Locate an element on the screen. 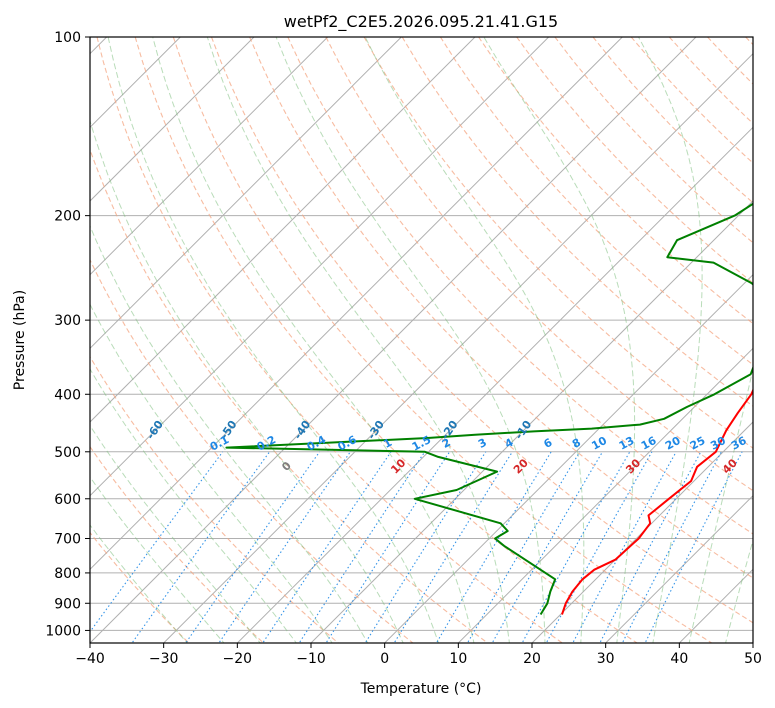  y-tick-label: 200 is located at coordinates (67, 217).